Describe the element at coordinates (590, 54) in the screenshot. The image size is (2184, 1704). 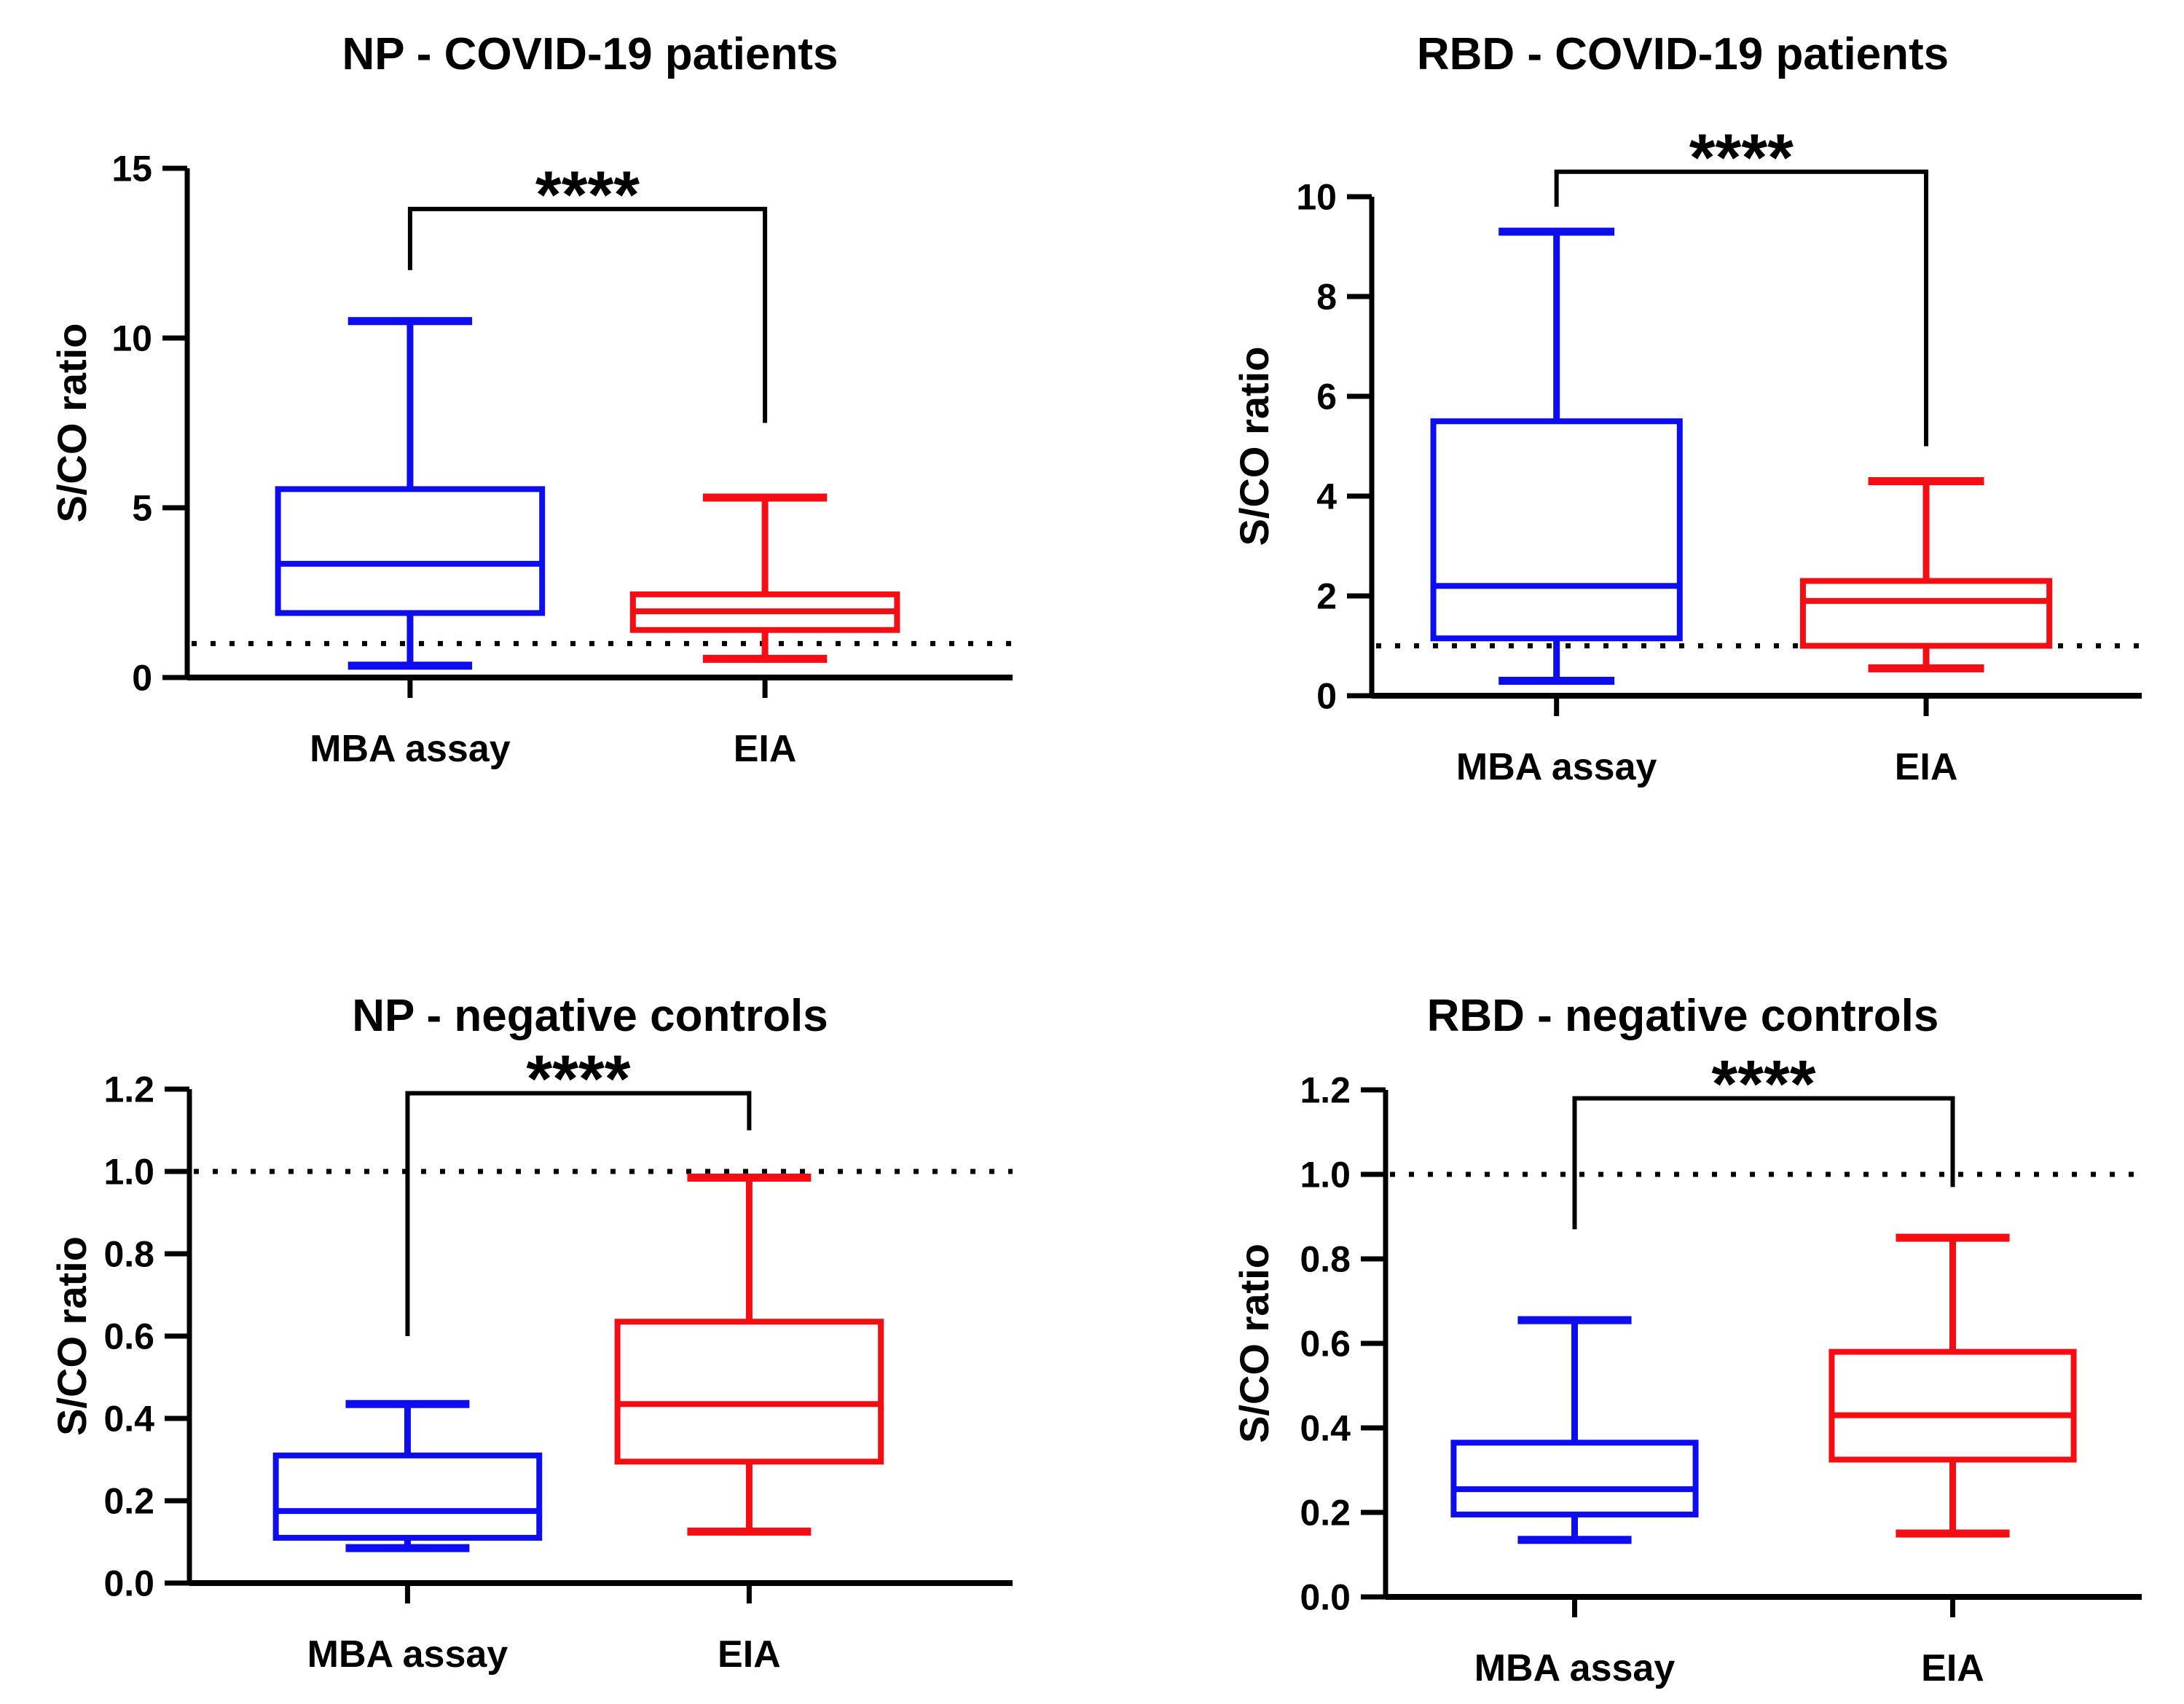
I see `chart-title: NP - COVID-19 patients` at that location.